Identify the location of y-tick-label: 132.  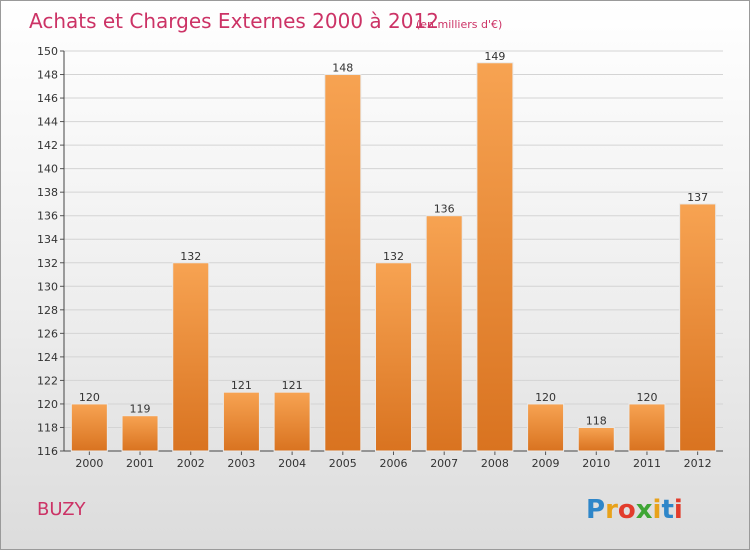
(47, 263).